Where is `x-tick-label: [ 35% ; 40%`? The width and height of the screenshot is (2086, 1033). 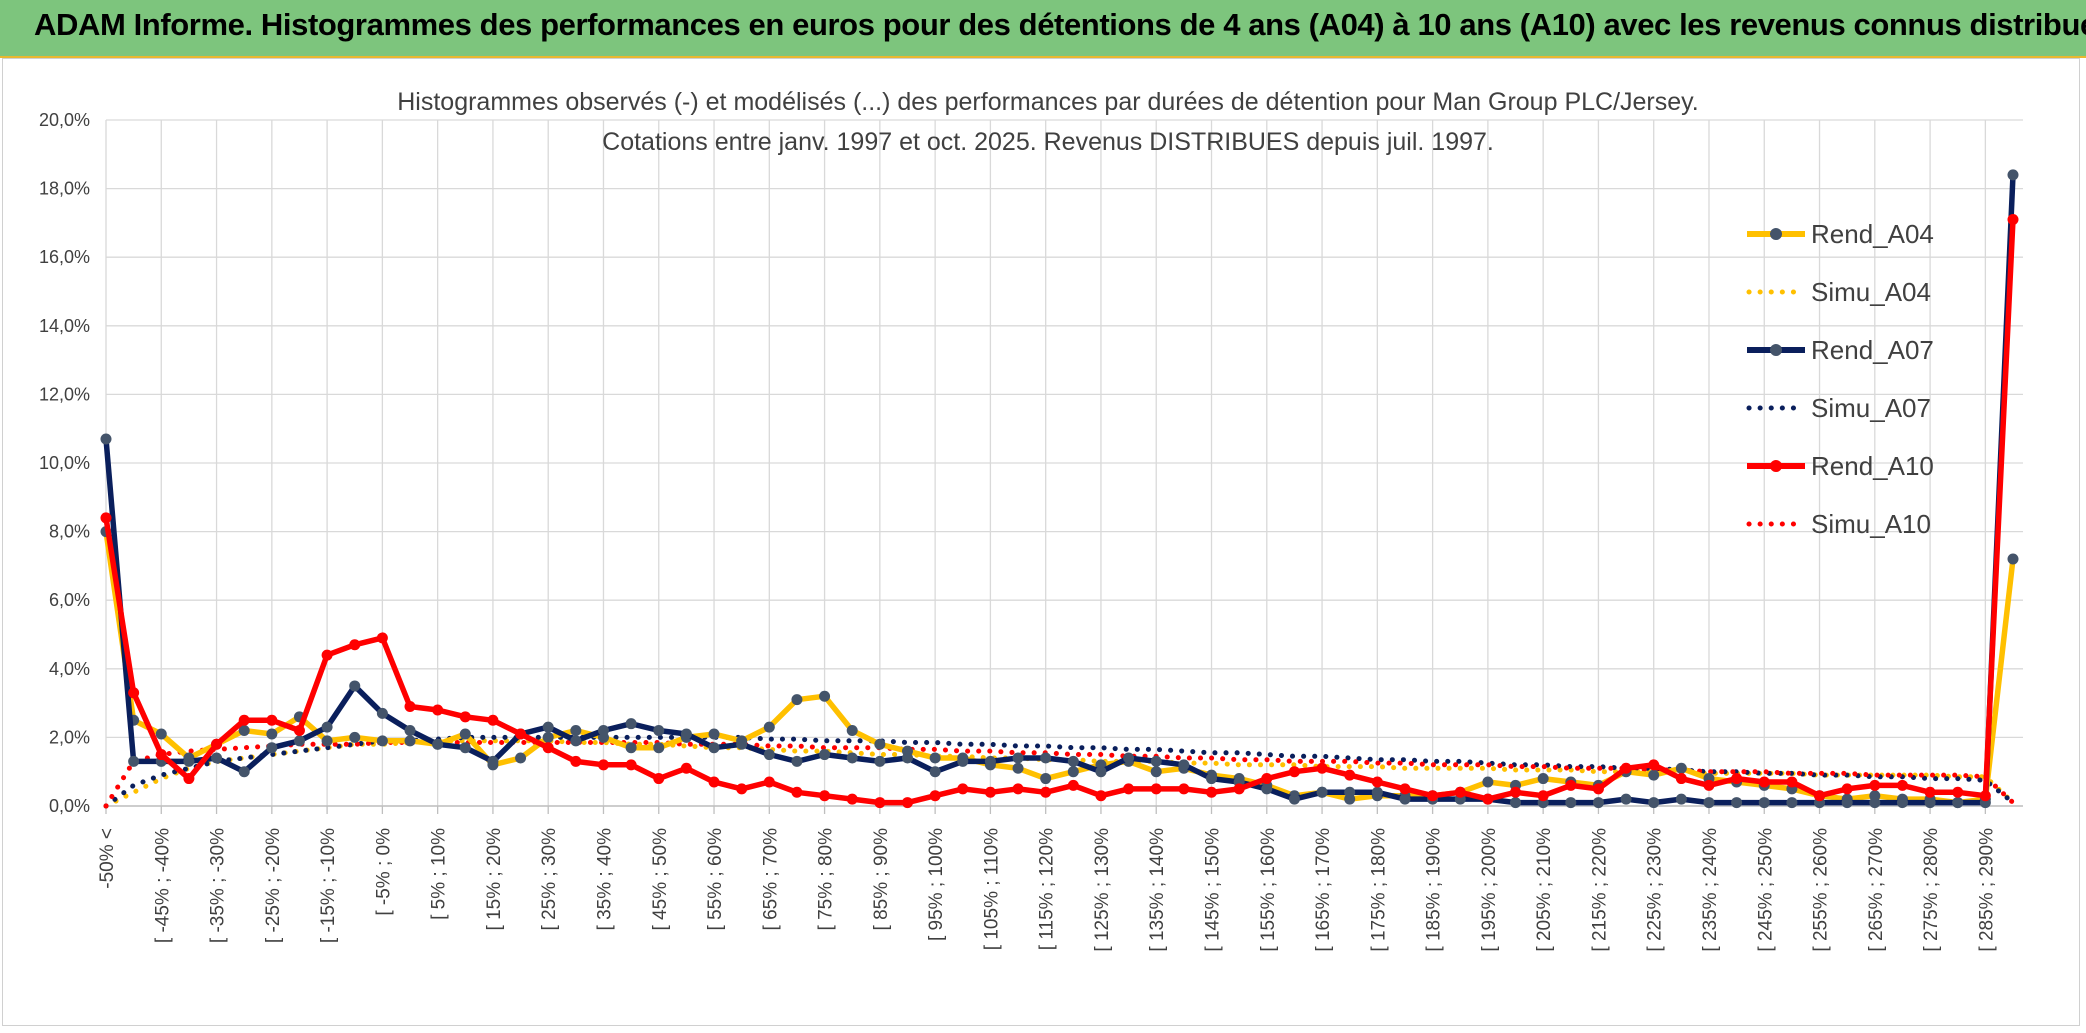
x-tick-label: [ 35% ; 40% is located at coordinates (604, 879).